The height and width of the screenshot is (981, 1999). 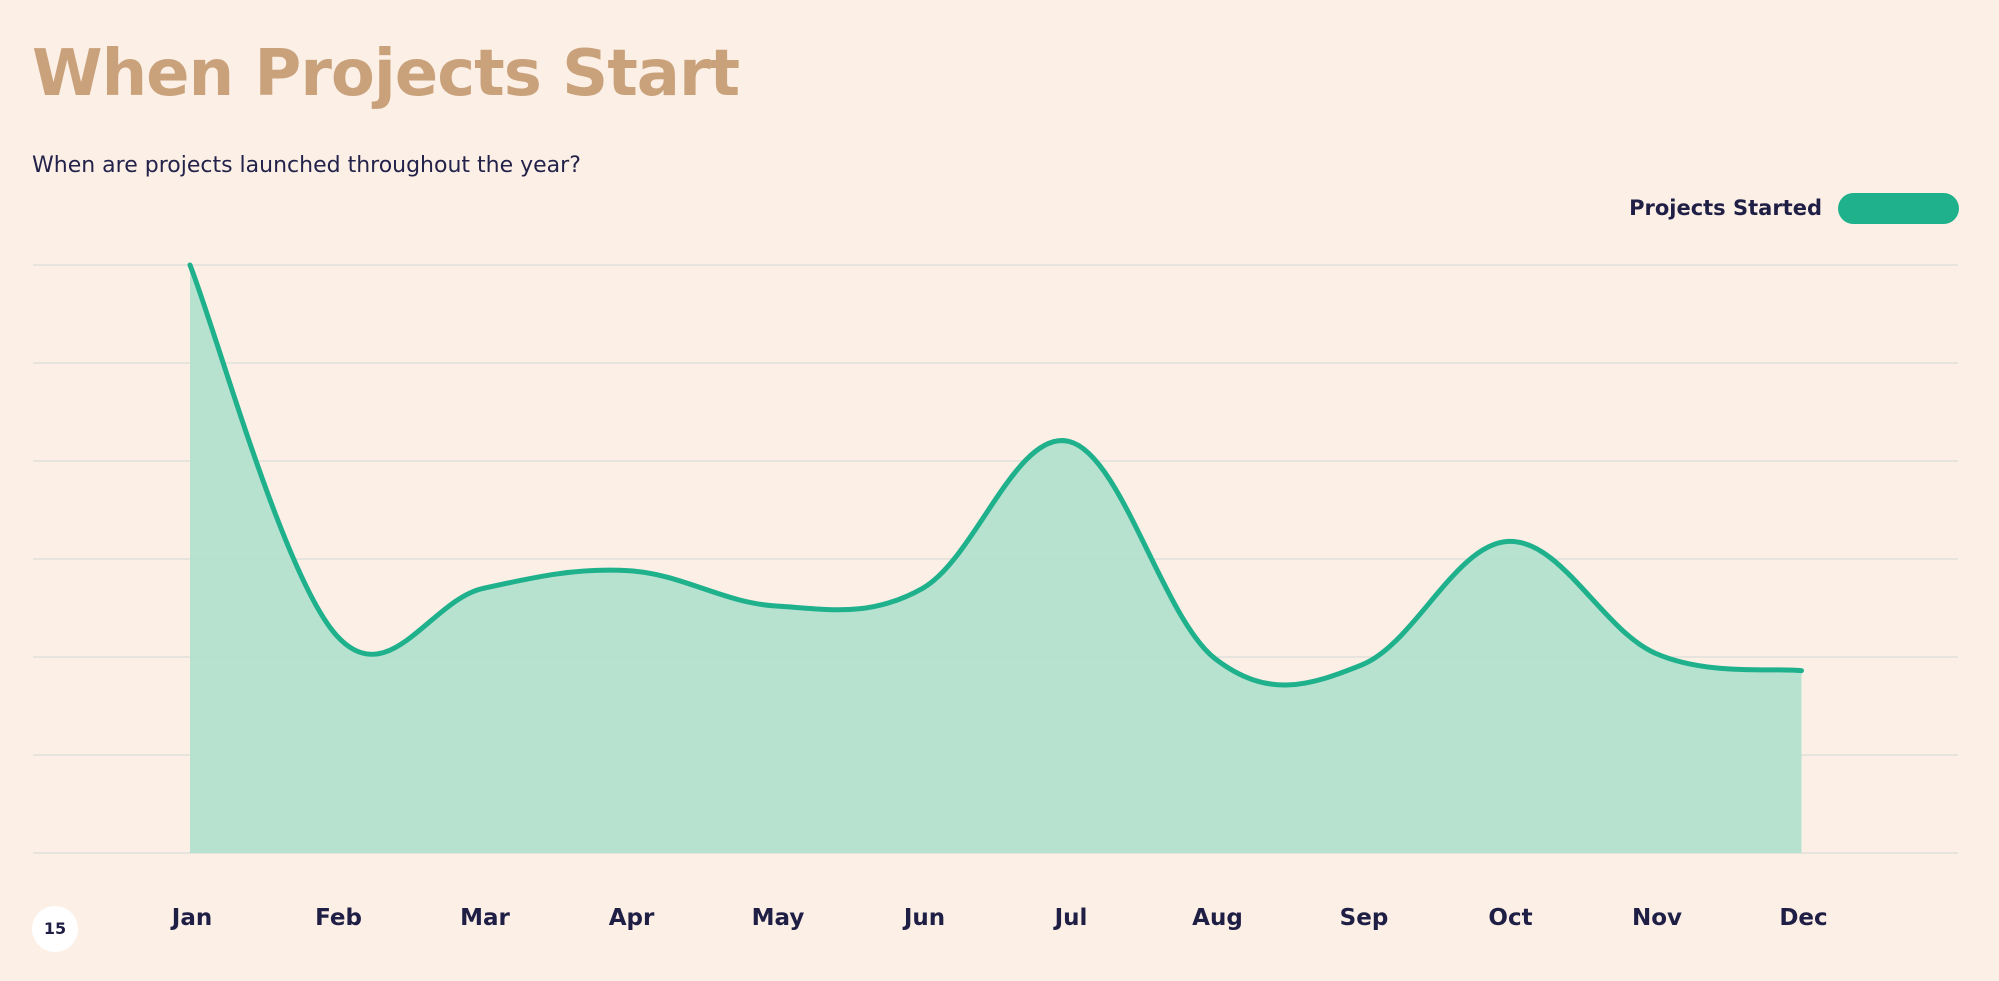 What do you see at coordinates (338, 918) in the screenshot?
I see `x-tick-label-feb: Feb` at bounding box center [338, 918].